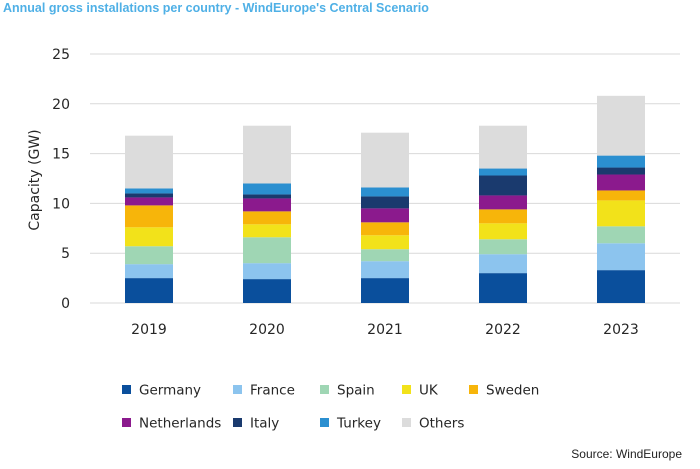 This screenshot has width=700, height=469. I want to click on y-tick-label: 25, so click(61, 55).